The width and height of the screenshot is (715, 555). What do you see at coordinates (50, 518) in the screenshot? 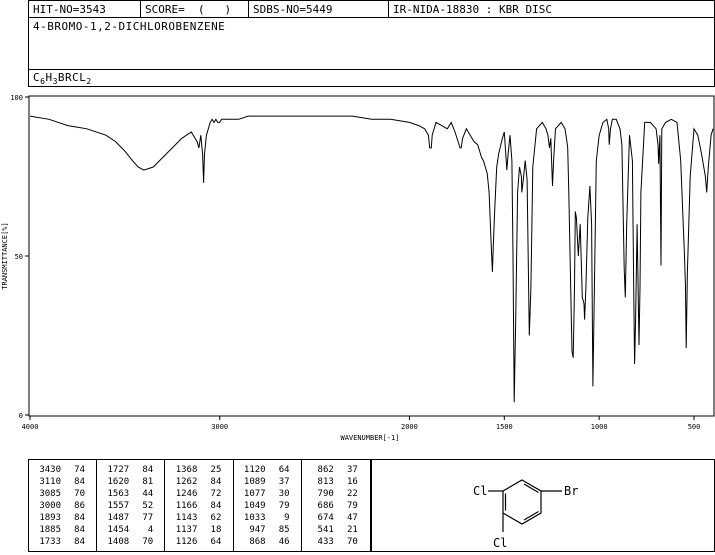
I see `peak-wavenumber: 1893` at bounding box center [50, 518].